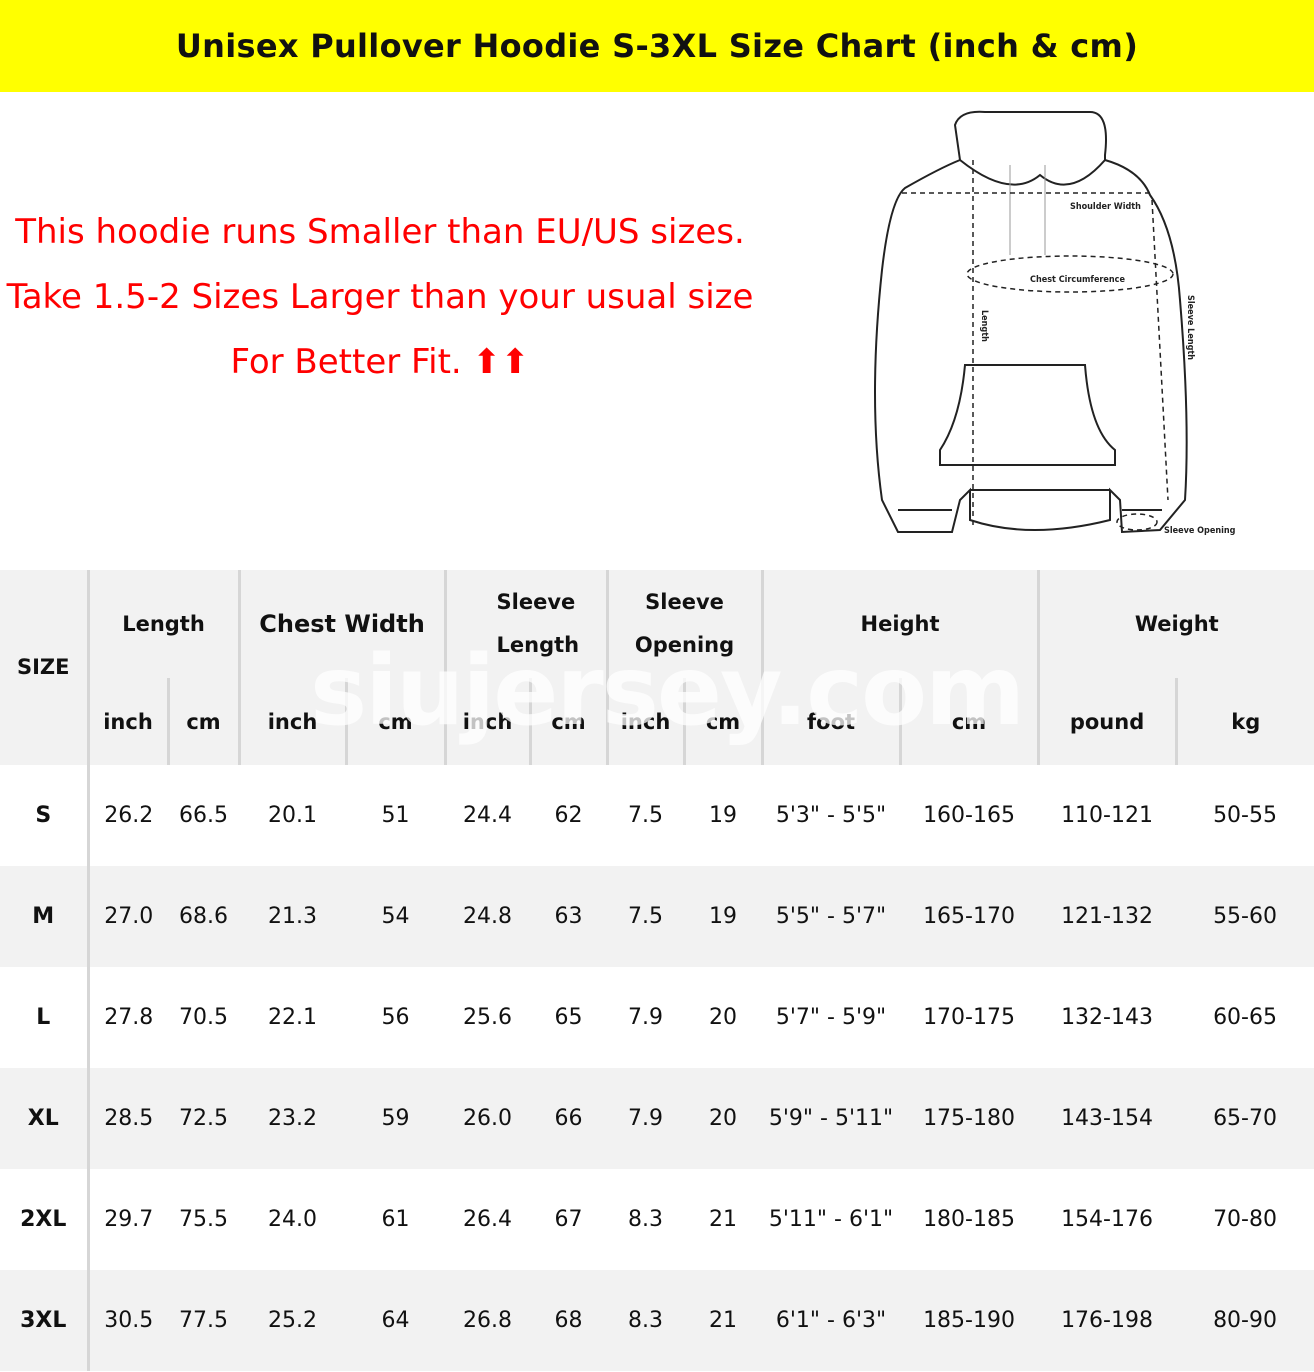 Image resolution: width=1314 pixels, height=1372 pixels. I want to click on table-cell: 176-198, so click(1107, 1320).